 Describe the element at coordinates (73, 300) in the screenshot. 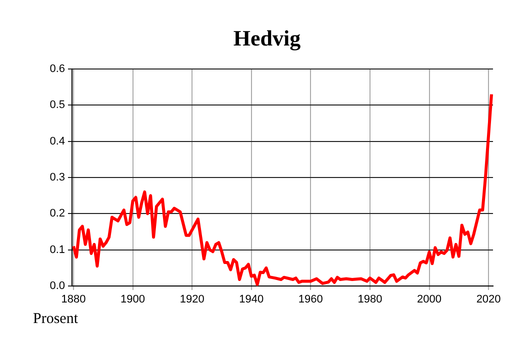

I see `x-tick-label: 1880` at that location.